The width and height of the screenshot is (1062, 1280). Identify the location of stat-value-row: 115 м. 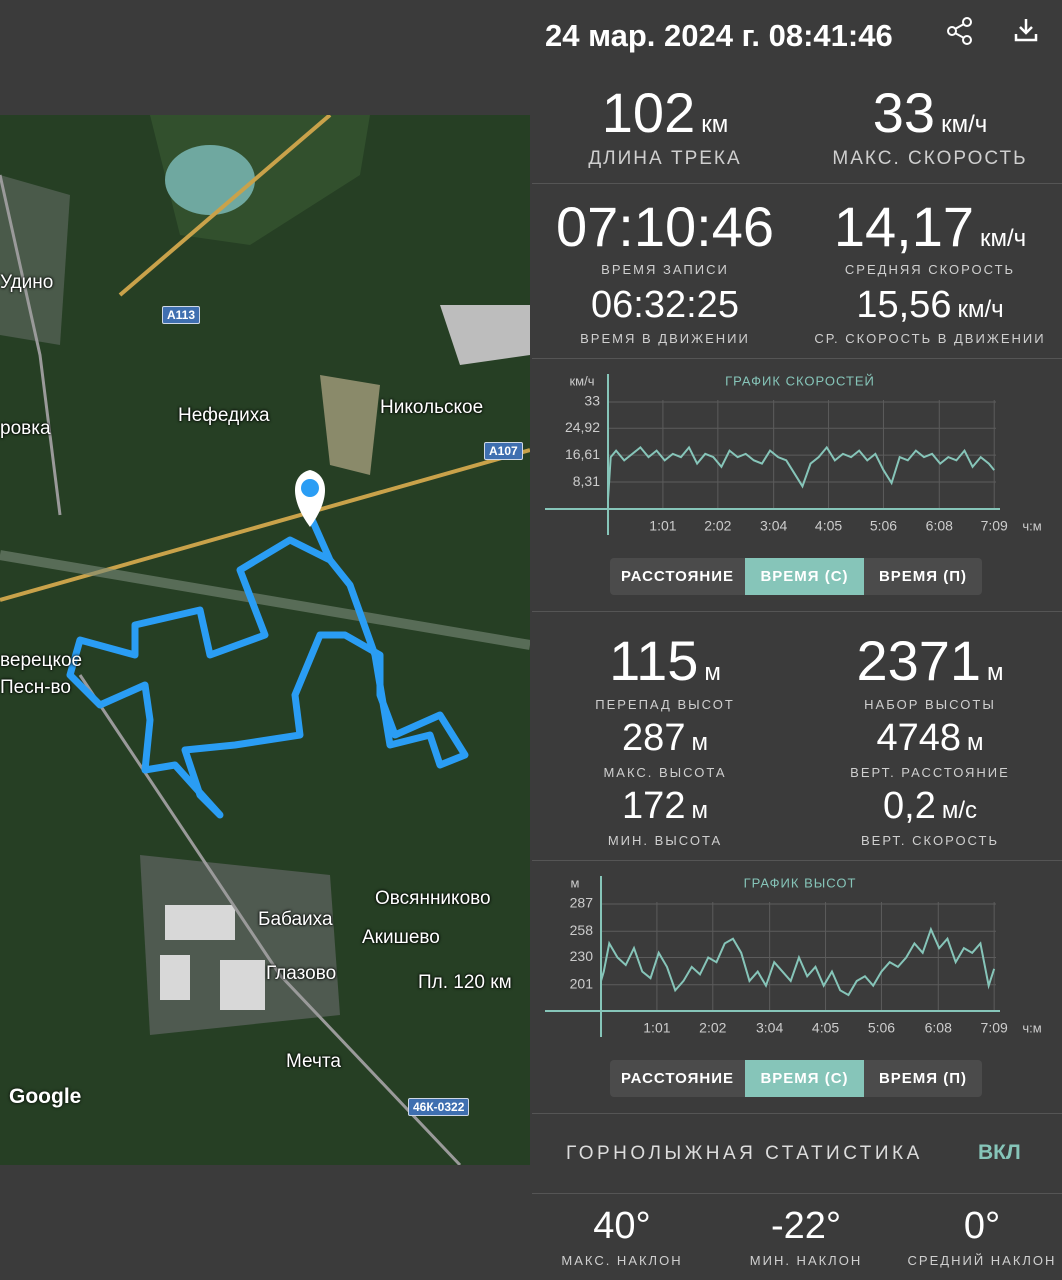
(665, 660).